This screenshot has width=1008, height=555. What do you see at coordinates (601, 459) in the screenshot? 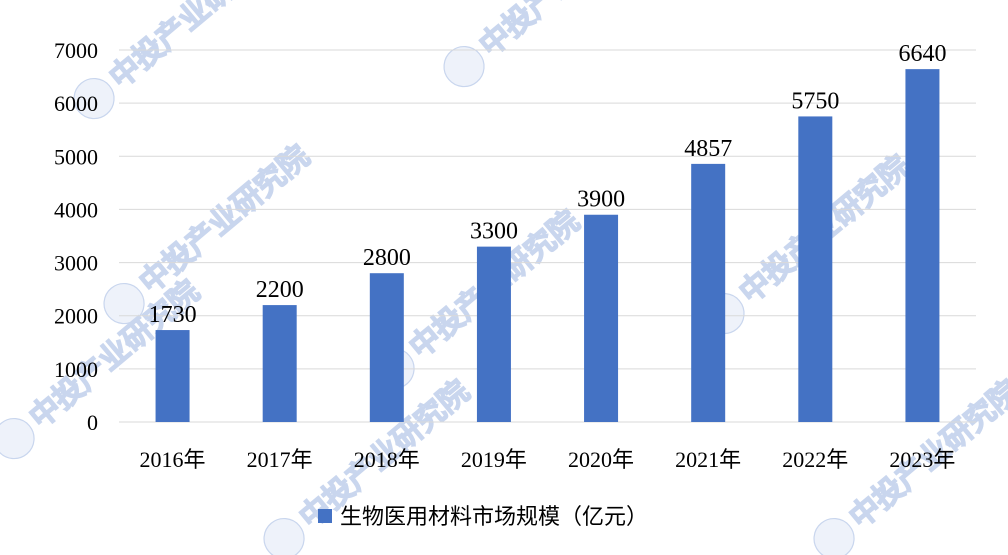
I see `x-tick-label: 2020年` at bounding box center [601, 459].